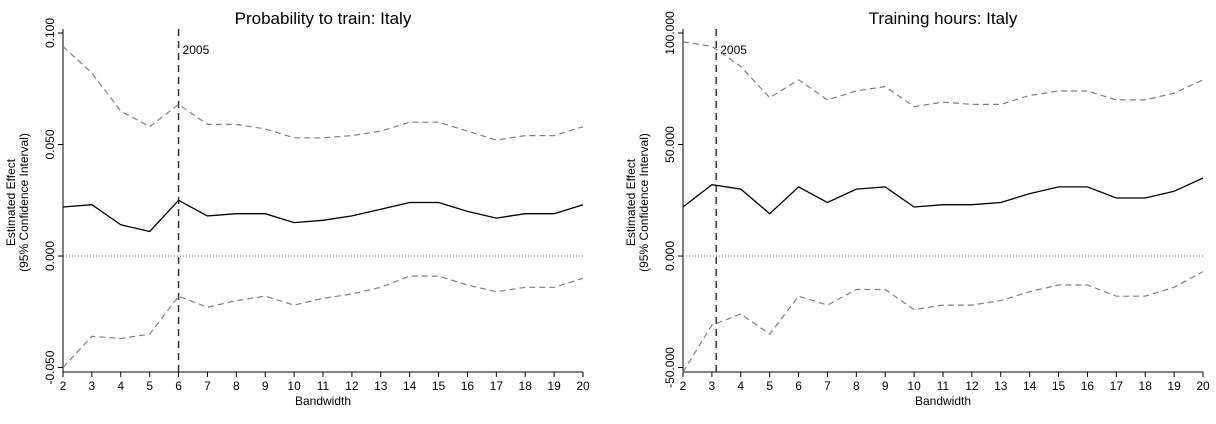  Describe the element at coordinates (670, 33) in the screenshot. I see `y-tick-label: 100.000` at that location.